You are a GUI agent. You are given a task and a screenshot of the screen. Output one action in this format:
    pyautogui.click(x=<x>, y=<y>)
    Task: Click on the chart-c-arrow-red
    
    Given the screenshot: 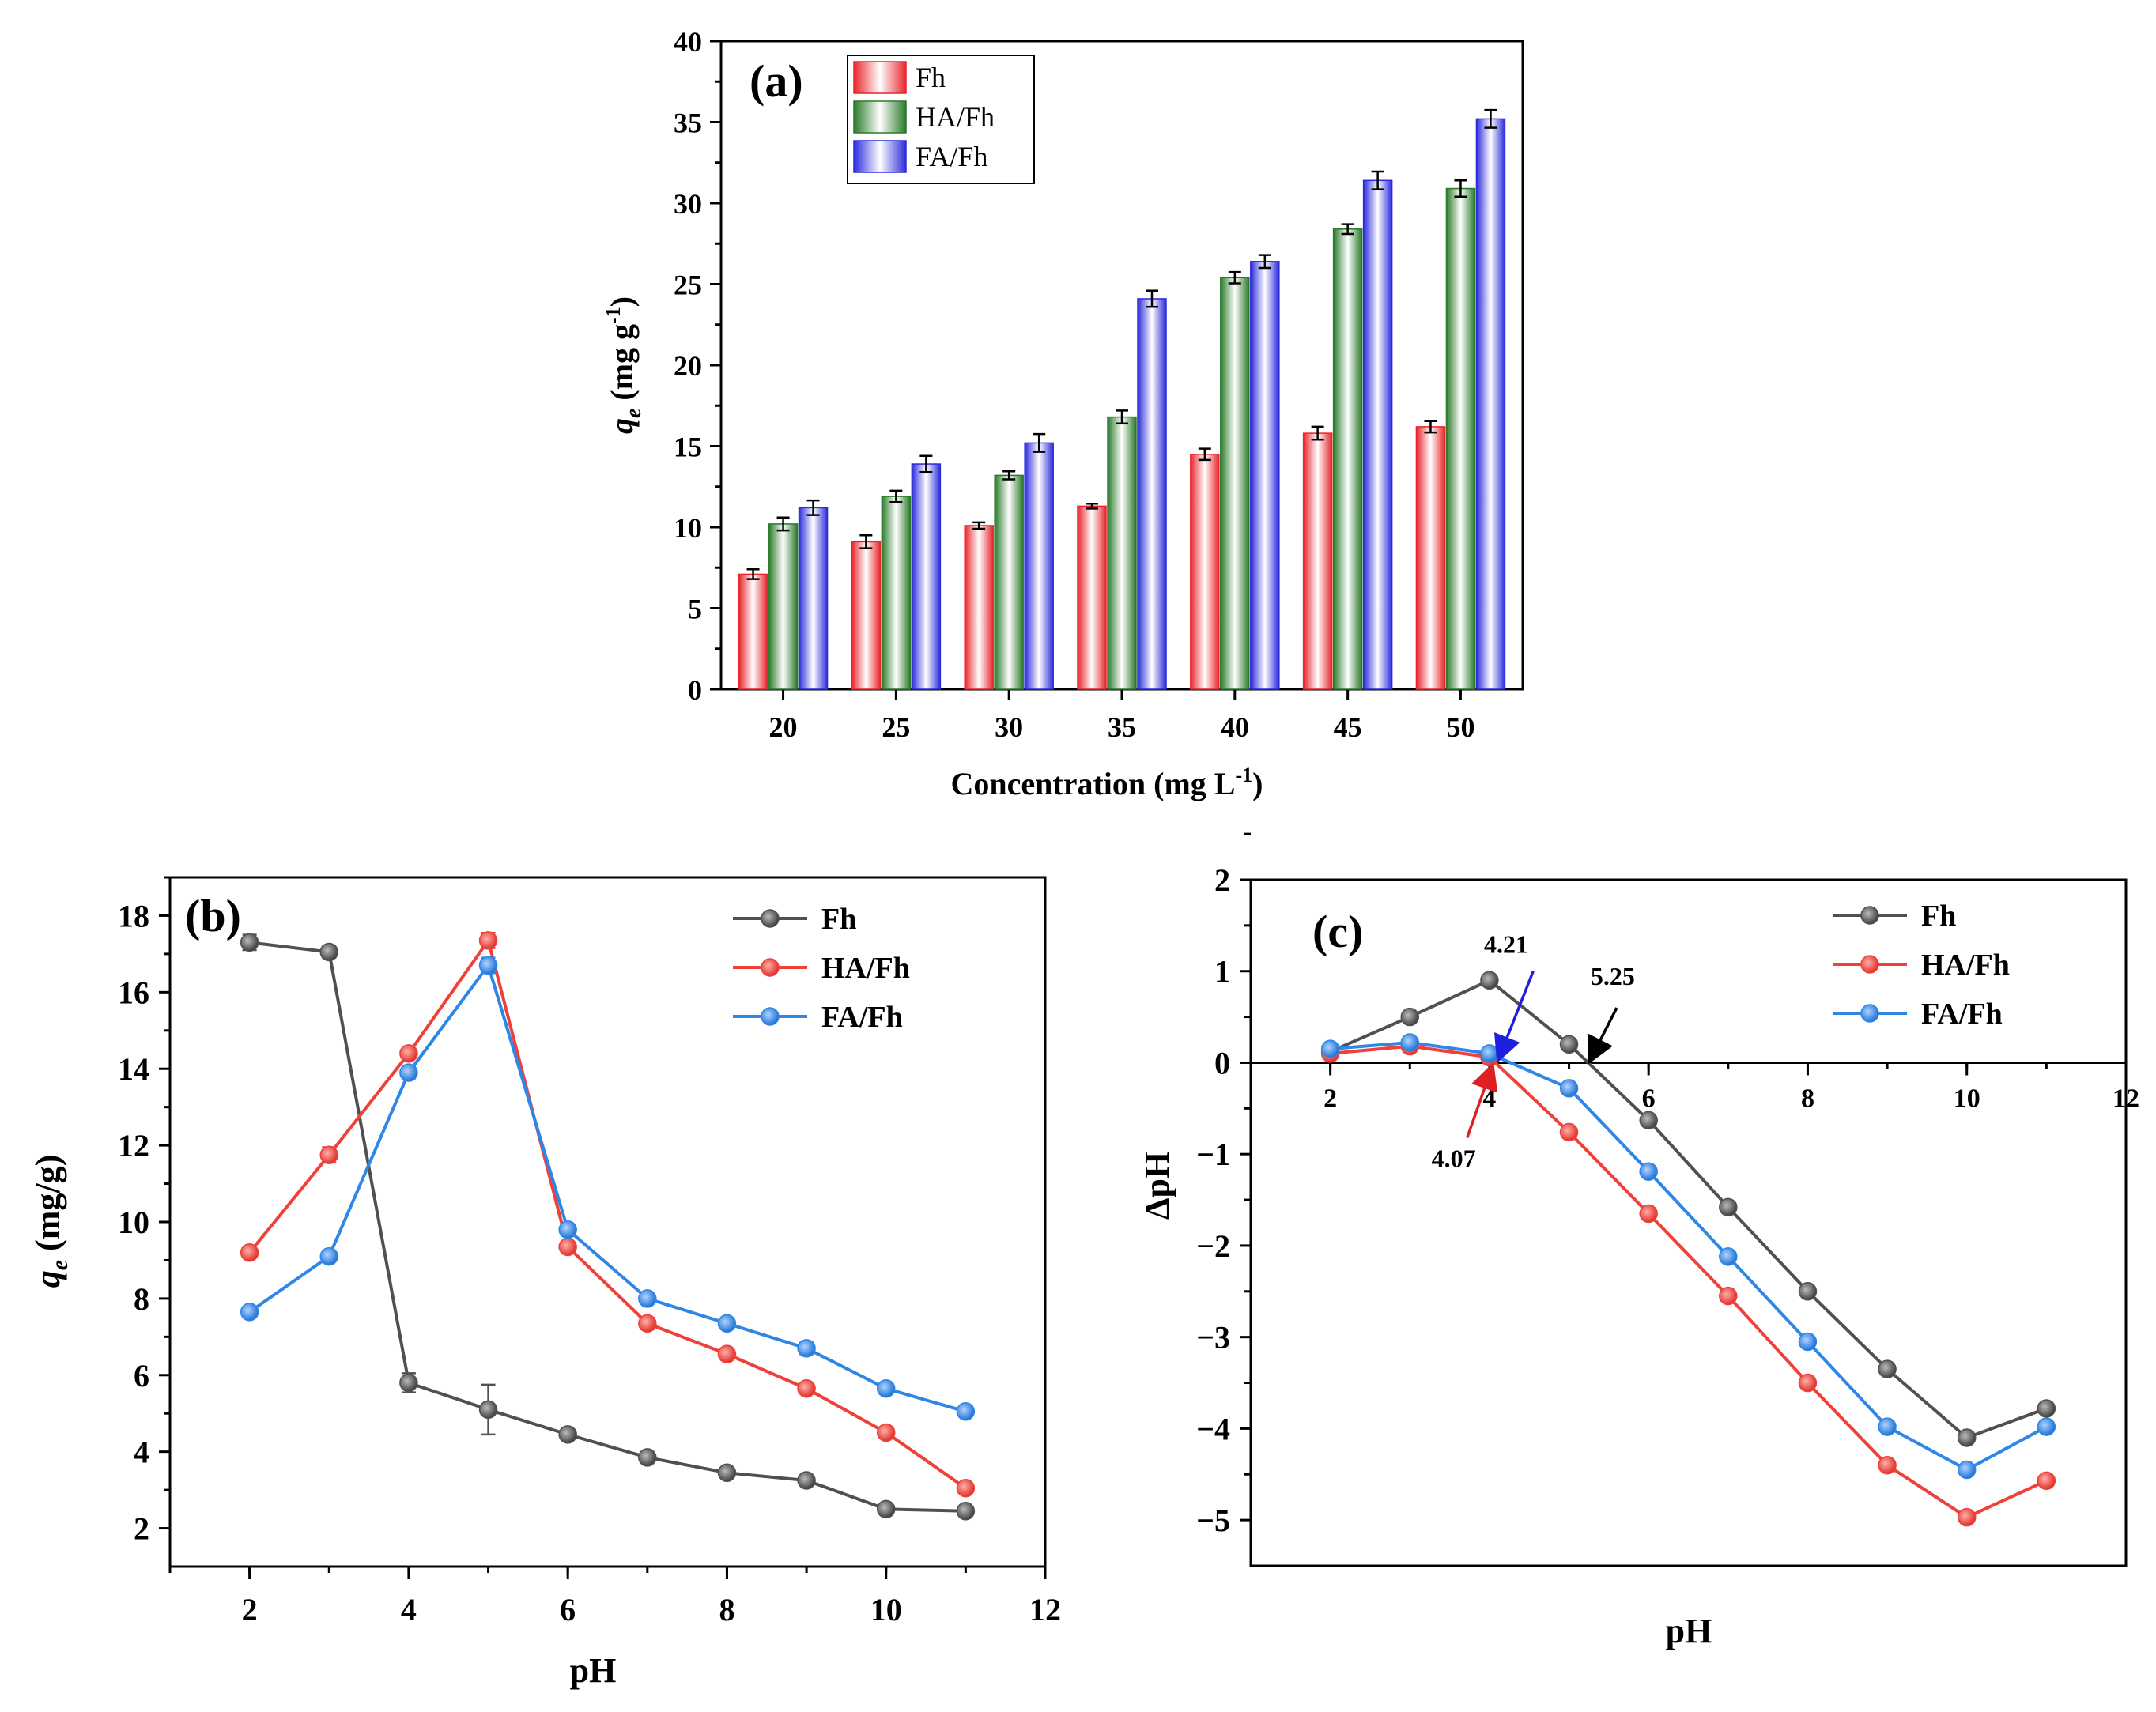 What is the action you would take?
    pyautogui.click(x=1482, y=1100)
    